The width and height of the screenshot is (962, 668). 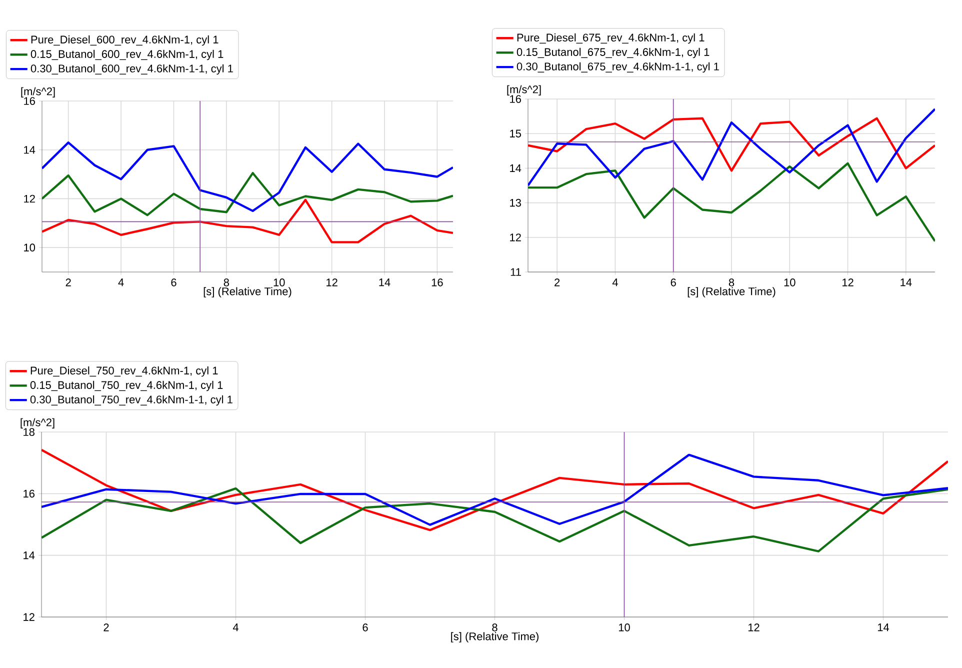 I want to click on legend-label: 0.30_Butanol_600_rev_4.6kNm-1-1, cyl 1, so click(x=131, y=69).